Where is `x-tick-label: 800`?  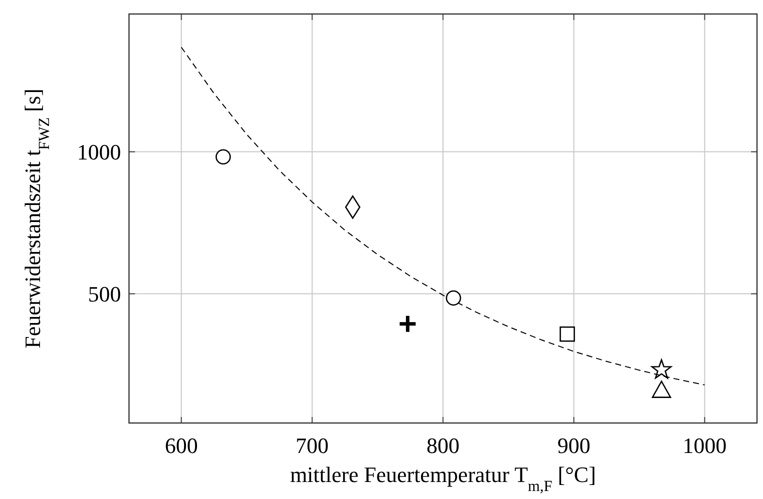
x-tick-label: 800 is located at coordinates (443, 445).